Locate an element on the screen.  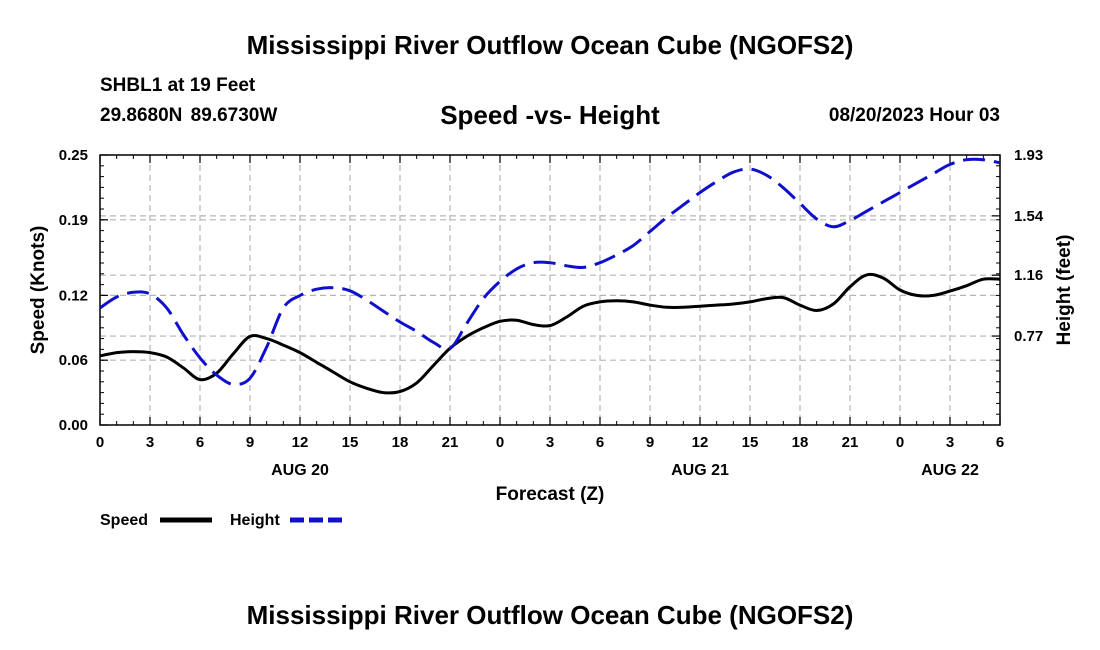
y-left-tick-label: 0.06 is located at coordinates (73, 360).